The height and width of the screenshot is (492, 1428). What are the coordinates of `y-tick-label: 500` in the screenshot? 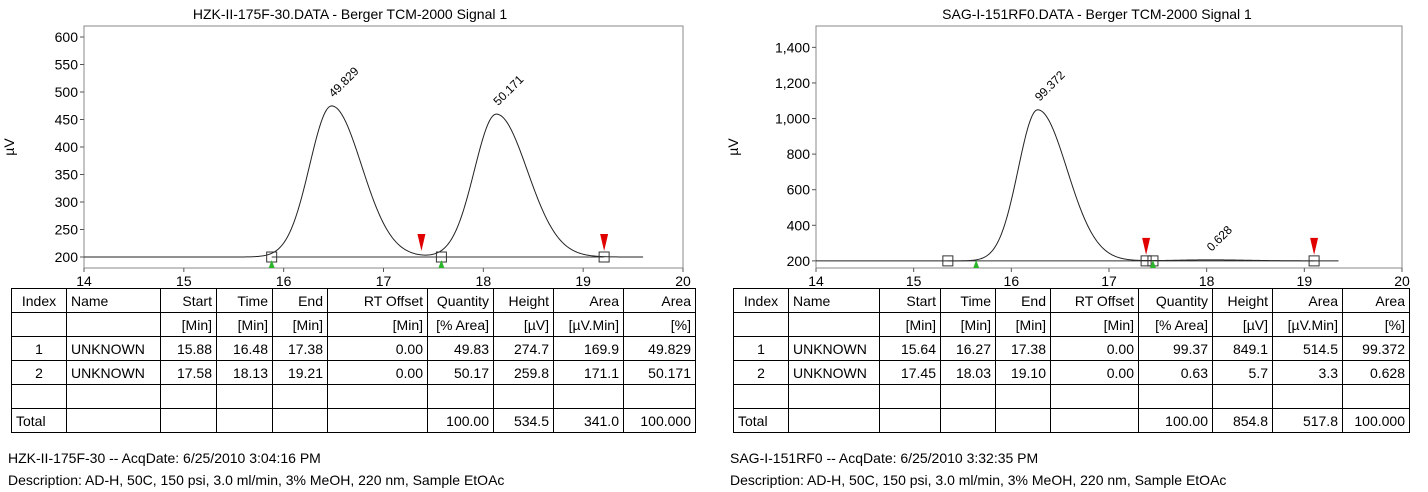 It's located at (67, 92).